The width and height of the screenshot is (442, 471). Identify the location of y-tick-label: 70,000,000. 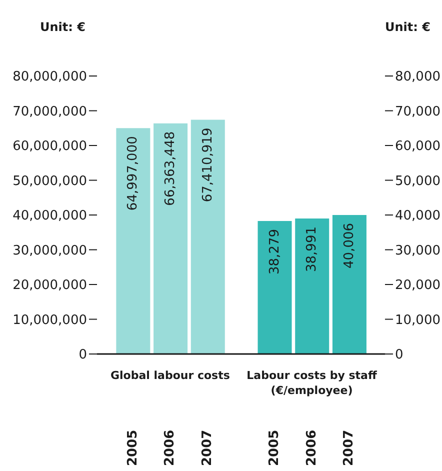
(49, 112).